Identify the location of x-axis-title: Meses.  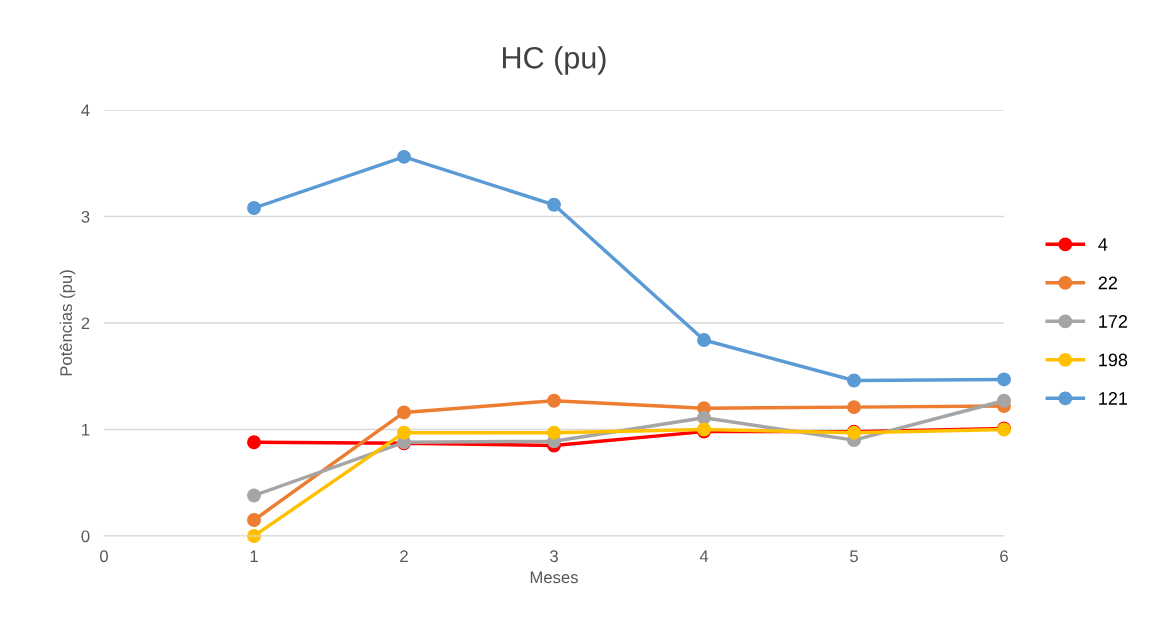
(554, 577).